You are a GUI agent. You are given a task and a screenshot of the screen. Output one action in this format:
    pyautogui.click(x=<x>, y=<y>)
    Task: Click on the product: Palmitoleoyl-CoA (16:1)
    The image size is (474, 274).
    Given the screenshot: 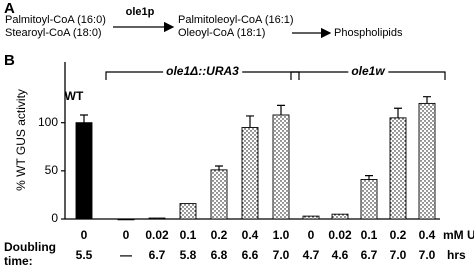 What is the action you would take?
    pyautogui.click(x=236, y=20)
    